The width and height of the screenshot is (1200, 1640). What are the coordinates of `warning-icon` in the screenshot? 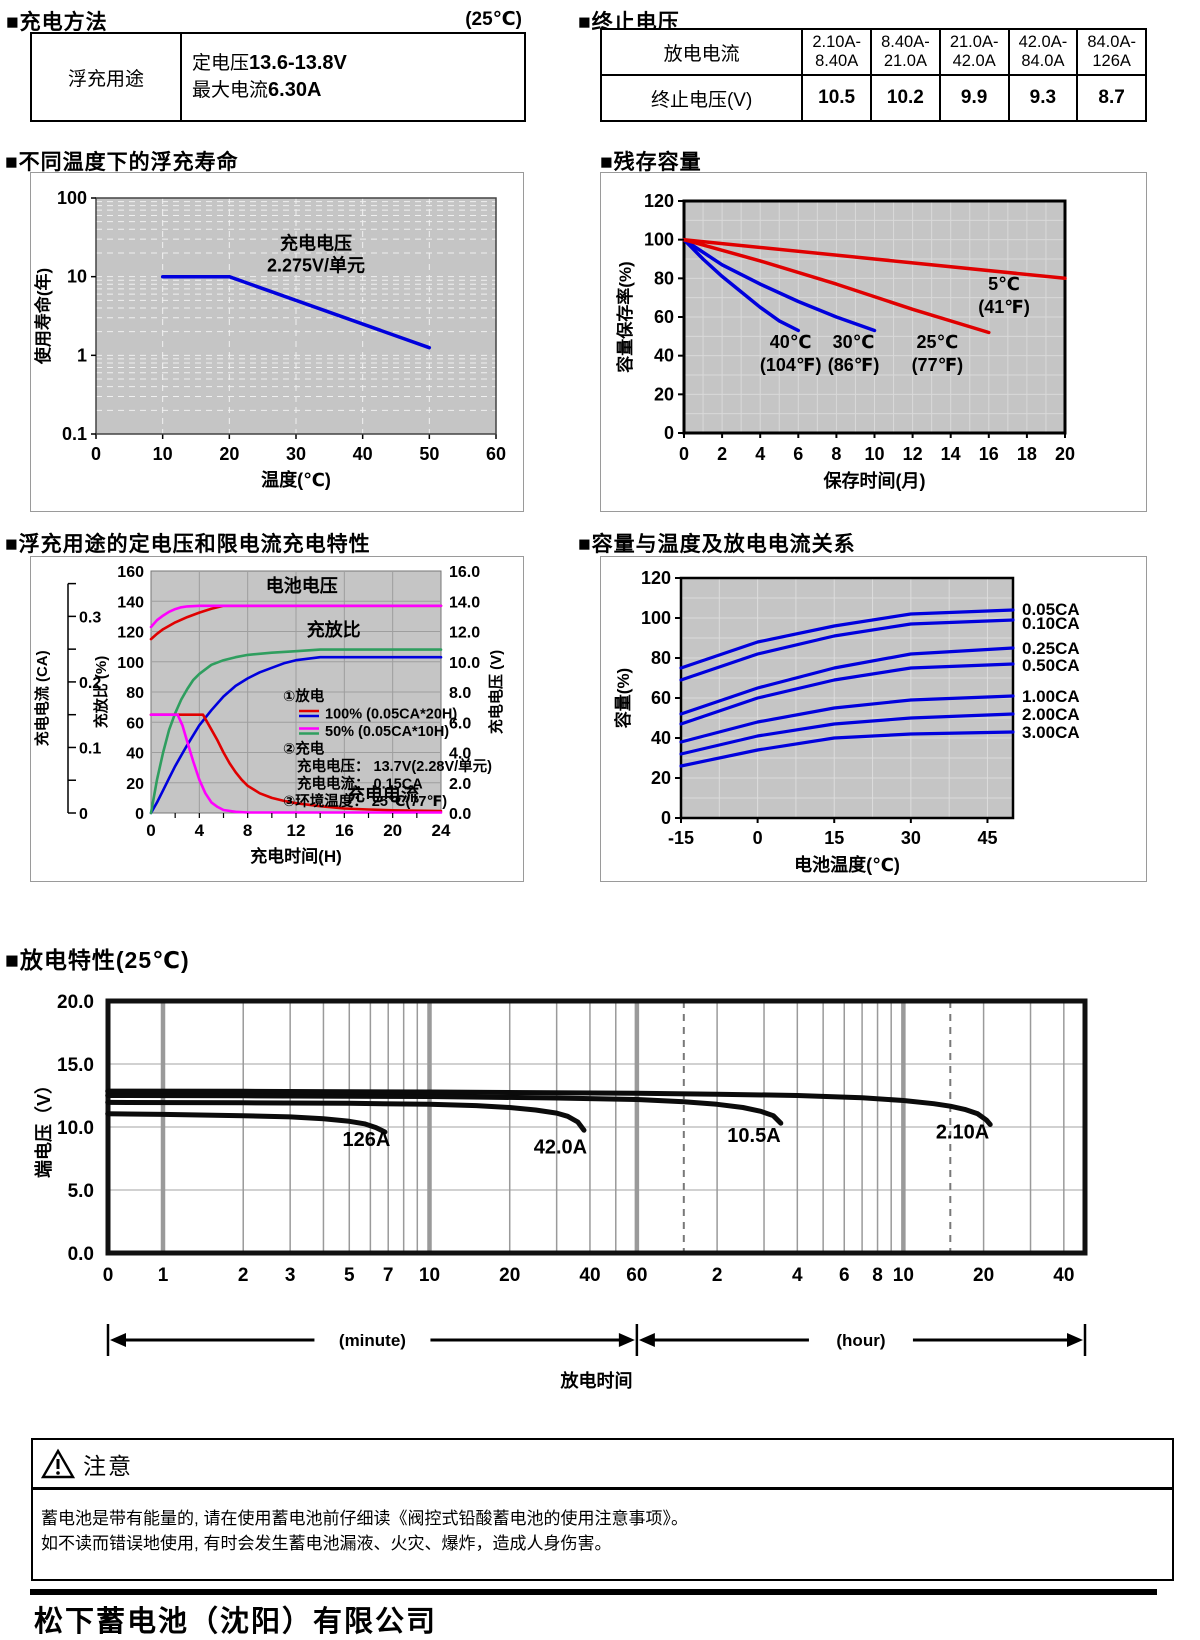 It's located at (58, 1463).